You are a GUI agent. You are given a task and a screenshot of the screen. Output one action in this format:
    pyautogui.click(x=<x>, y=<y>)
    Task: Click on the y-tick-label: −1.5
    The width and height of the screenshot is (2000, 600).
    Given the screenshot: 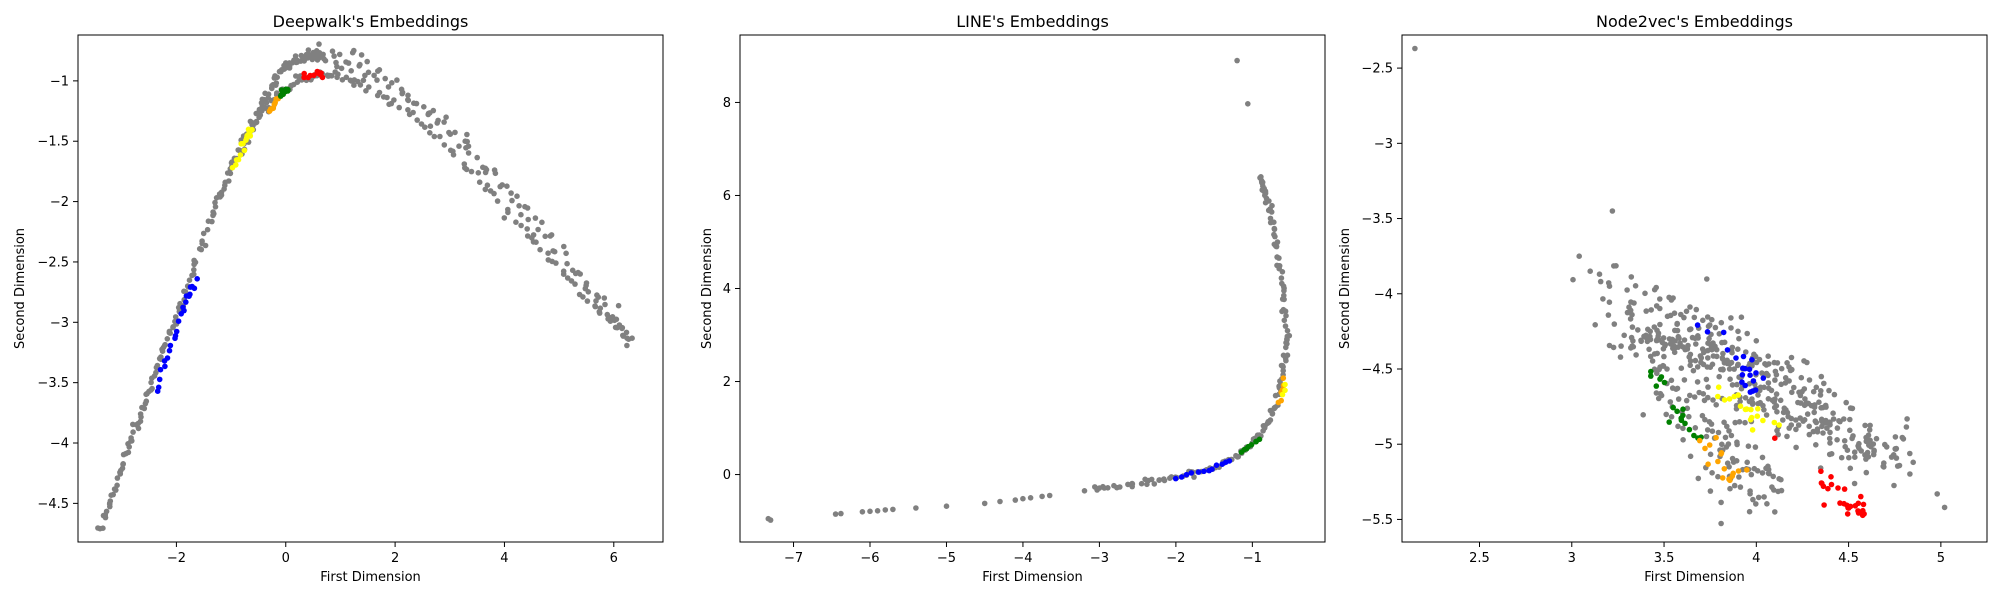 What is the action you would take?
    pyautogui.click(x=53, y=142)
    